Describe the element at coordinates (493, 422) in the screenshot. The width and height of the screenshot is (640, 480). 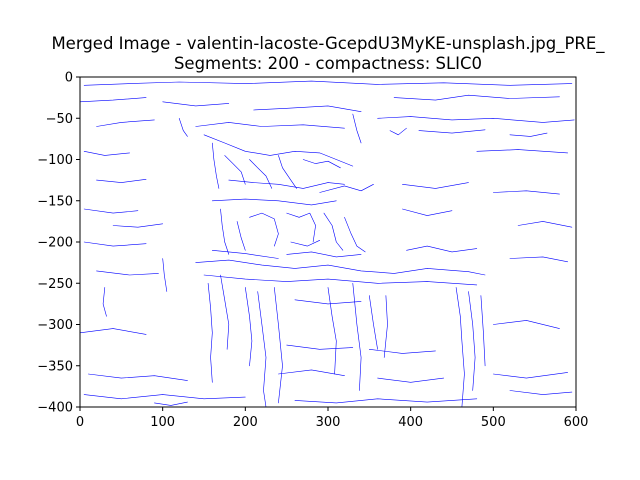
I see `x-tick-label-5: 500` at that location.